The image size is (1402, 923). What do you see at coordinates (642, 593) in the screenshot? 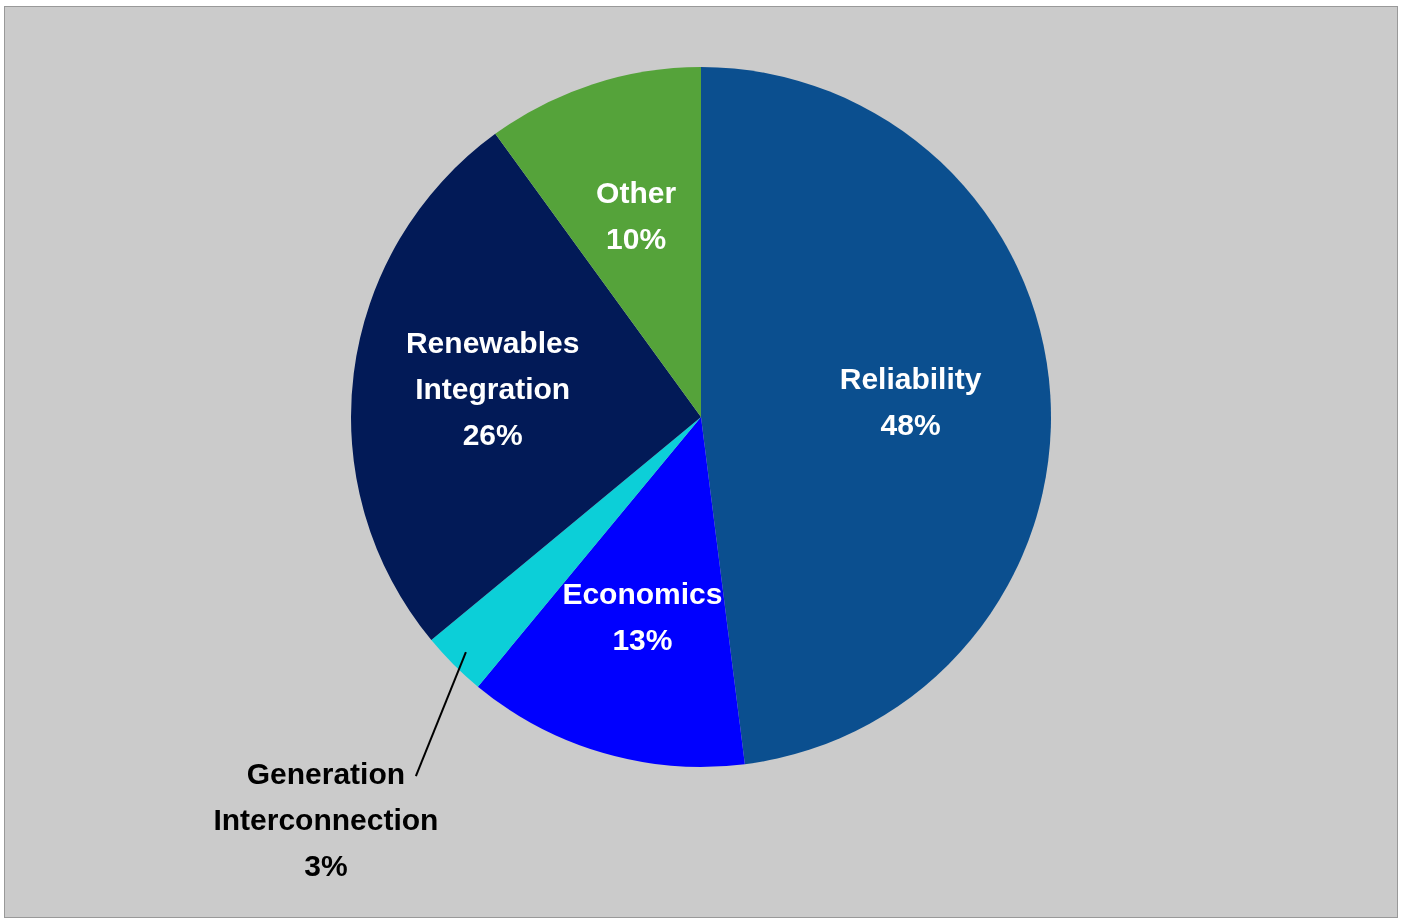
I see `slice-label: Economics` at bounding box center [642, 593].